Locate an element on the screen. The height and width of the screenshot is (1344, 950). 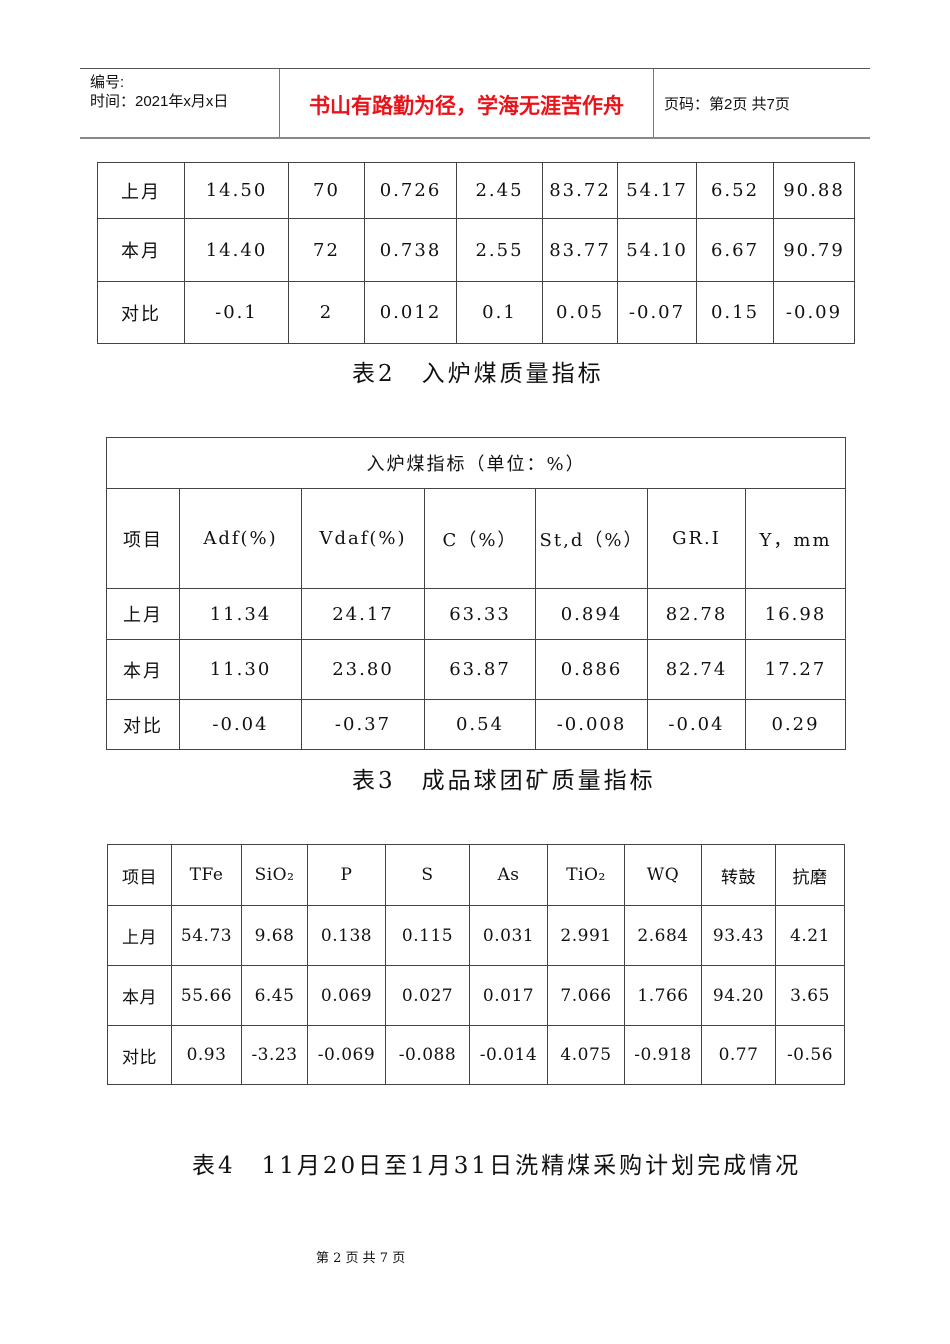
table-cell: -0.1 is located at coordinates (236, 312).